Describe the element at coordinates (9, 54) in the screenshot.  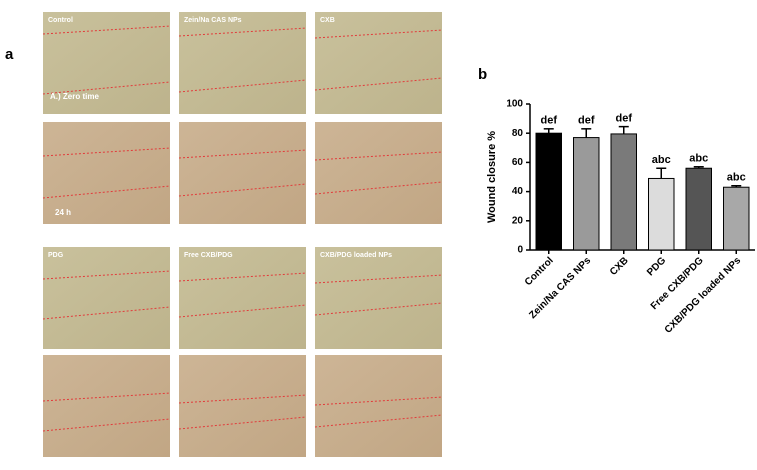
I see `panel-label: a` at that location.